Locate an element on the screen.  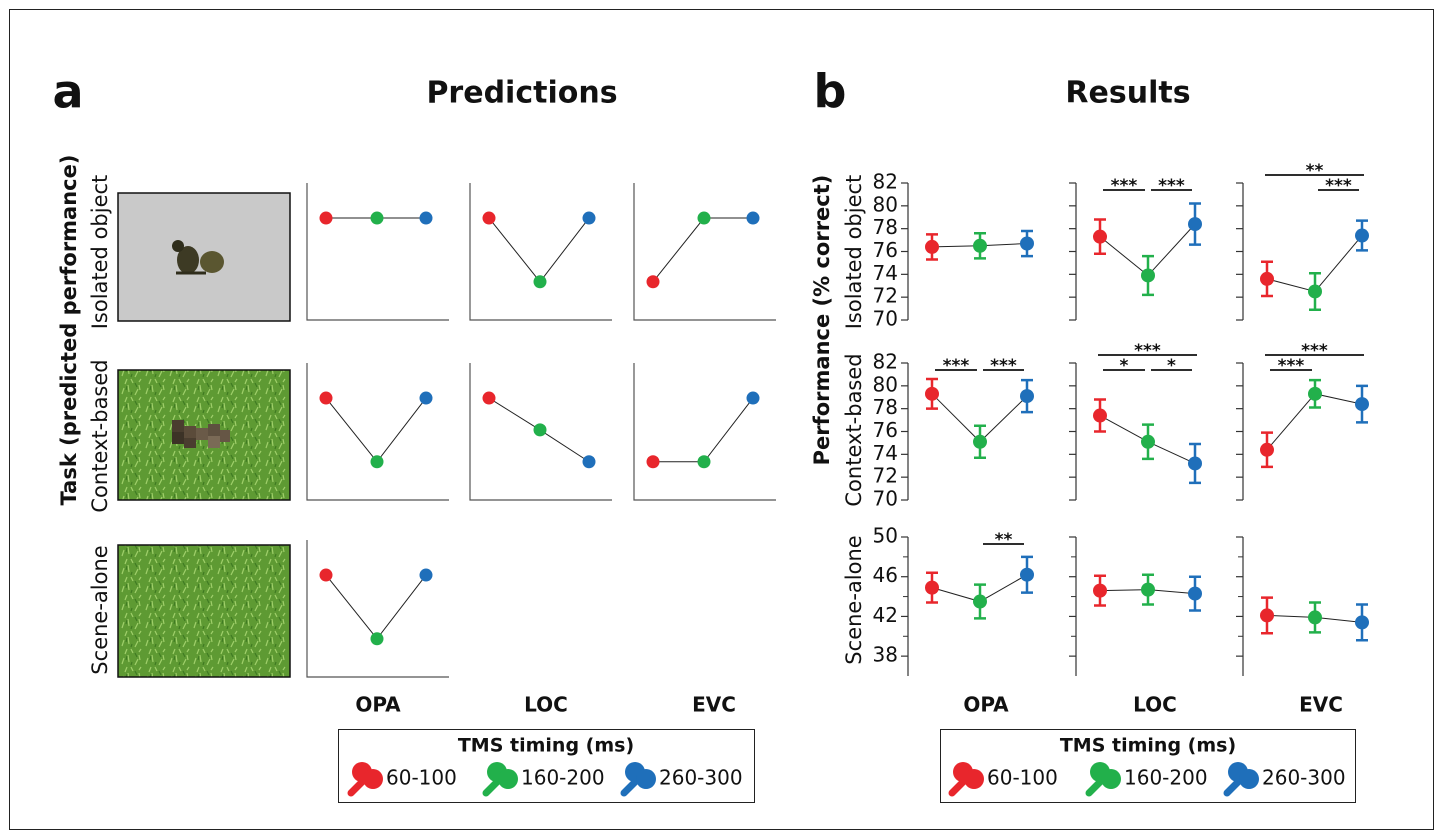
legend-box is located at coordinates (1148, 766).